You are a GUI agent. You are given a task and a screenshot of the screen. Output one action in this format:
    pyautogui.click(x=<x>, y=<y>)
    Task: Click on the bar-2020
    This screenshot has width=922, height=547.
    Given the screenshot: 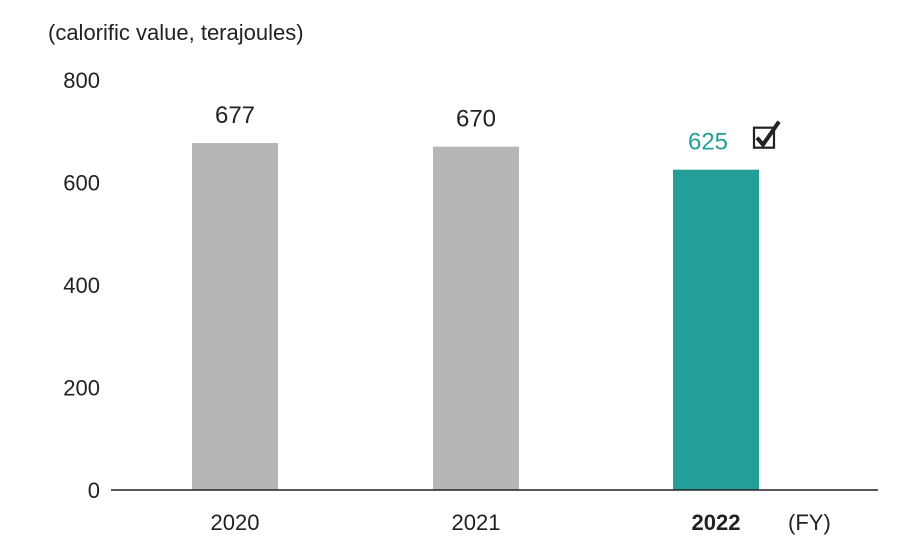 What is the action you would take?
    pyautogui.click(x=235, y=316)
    